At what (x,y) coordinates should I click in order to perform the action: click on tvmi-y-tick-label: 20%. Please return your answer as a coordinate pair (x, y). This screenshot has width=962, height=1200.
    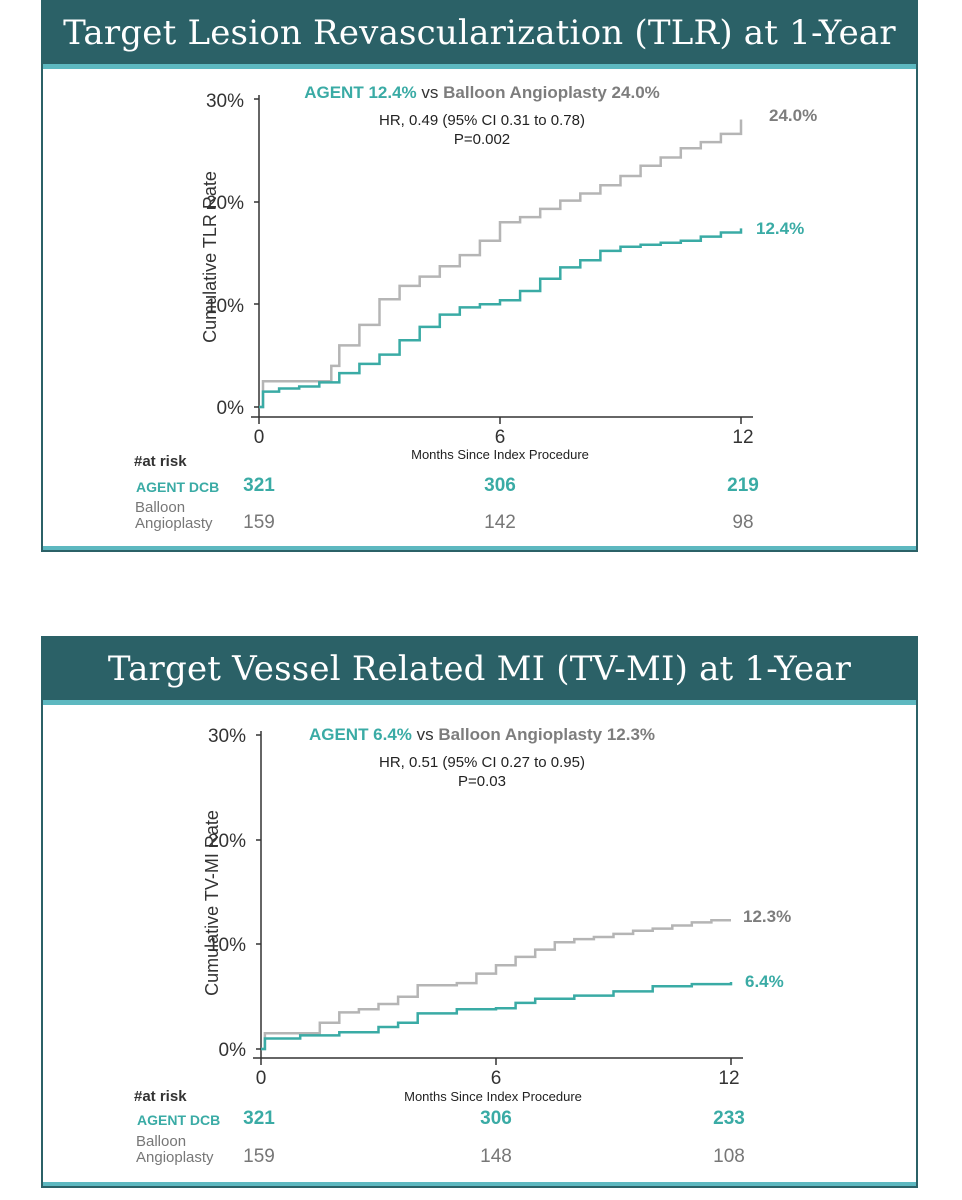
    Looking at the image, I should click on (227, 841).